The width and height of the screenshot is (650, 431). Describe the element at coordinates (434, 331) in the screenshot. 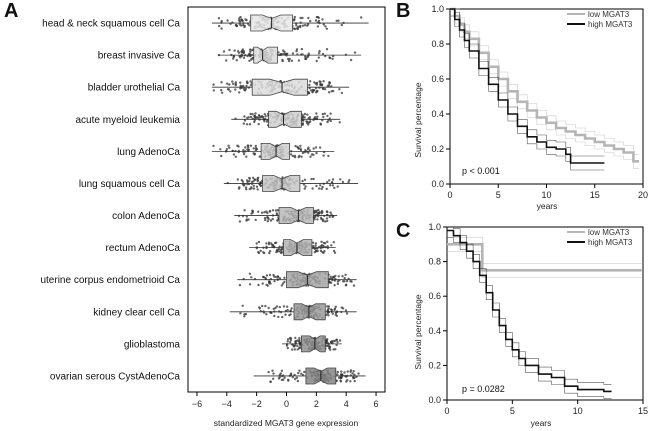

I see `y-tick-label: 0.4` at that location.